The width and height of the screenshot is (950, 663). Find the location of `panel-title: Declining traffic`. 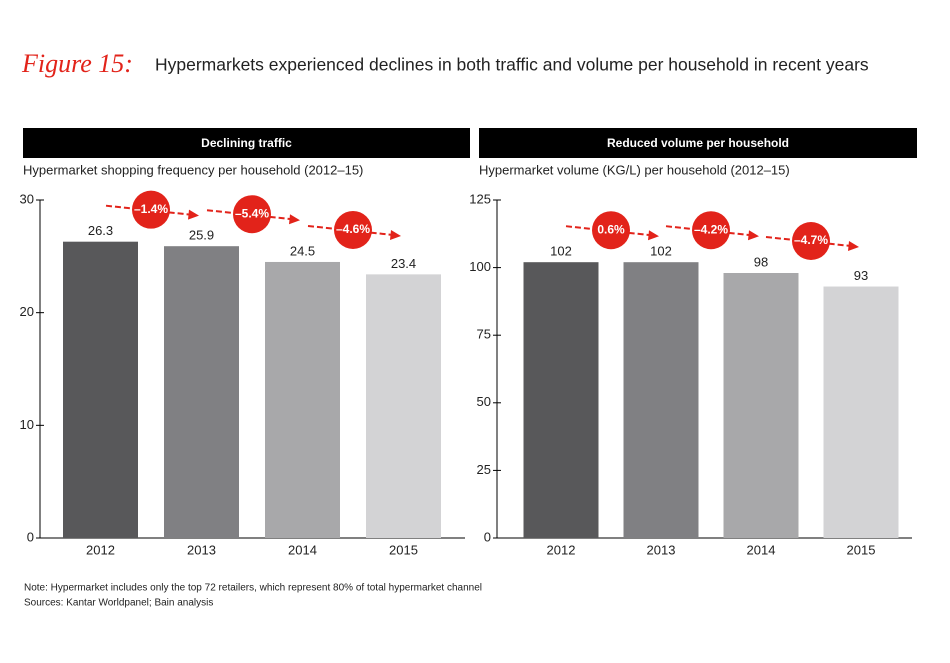

panel-title: Declining traffic is located at coordinates (246, 143).